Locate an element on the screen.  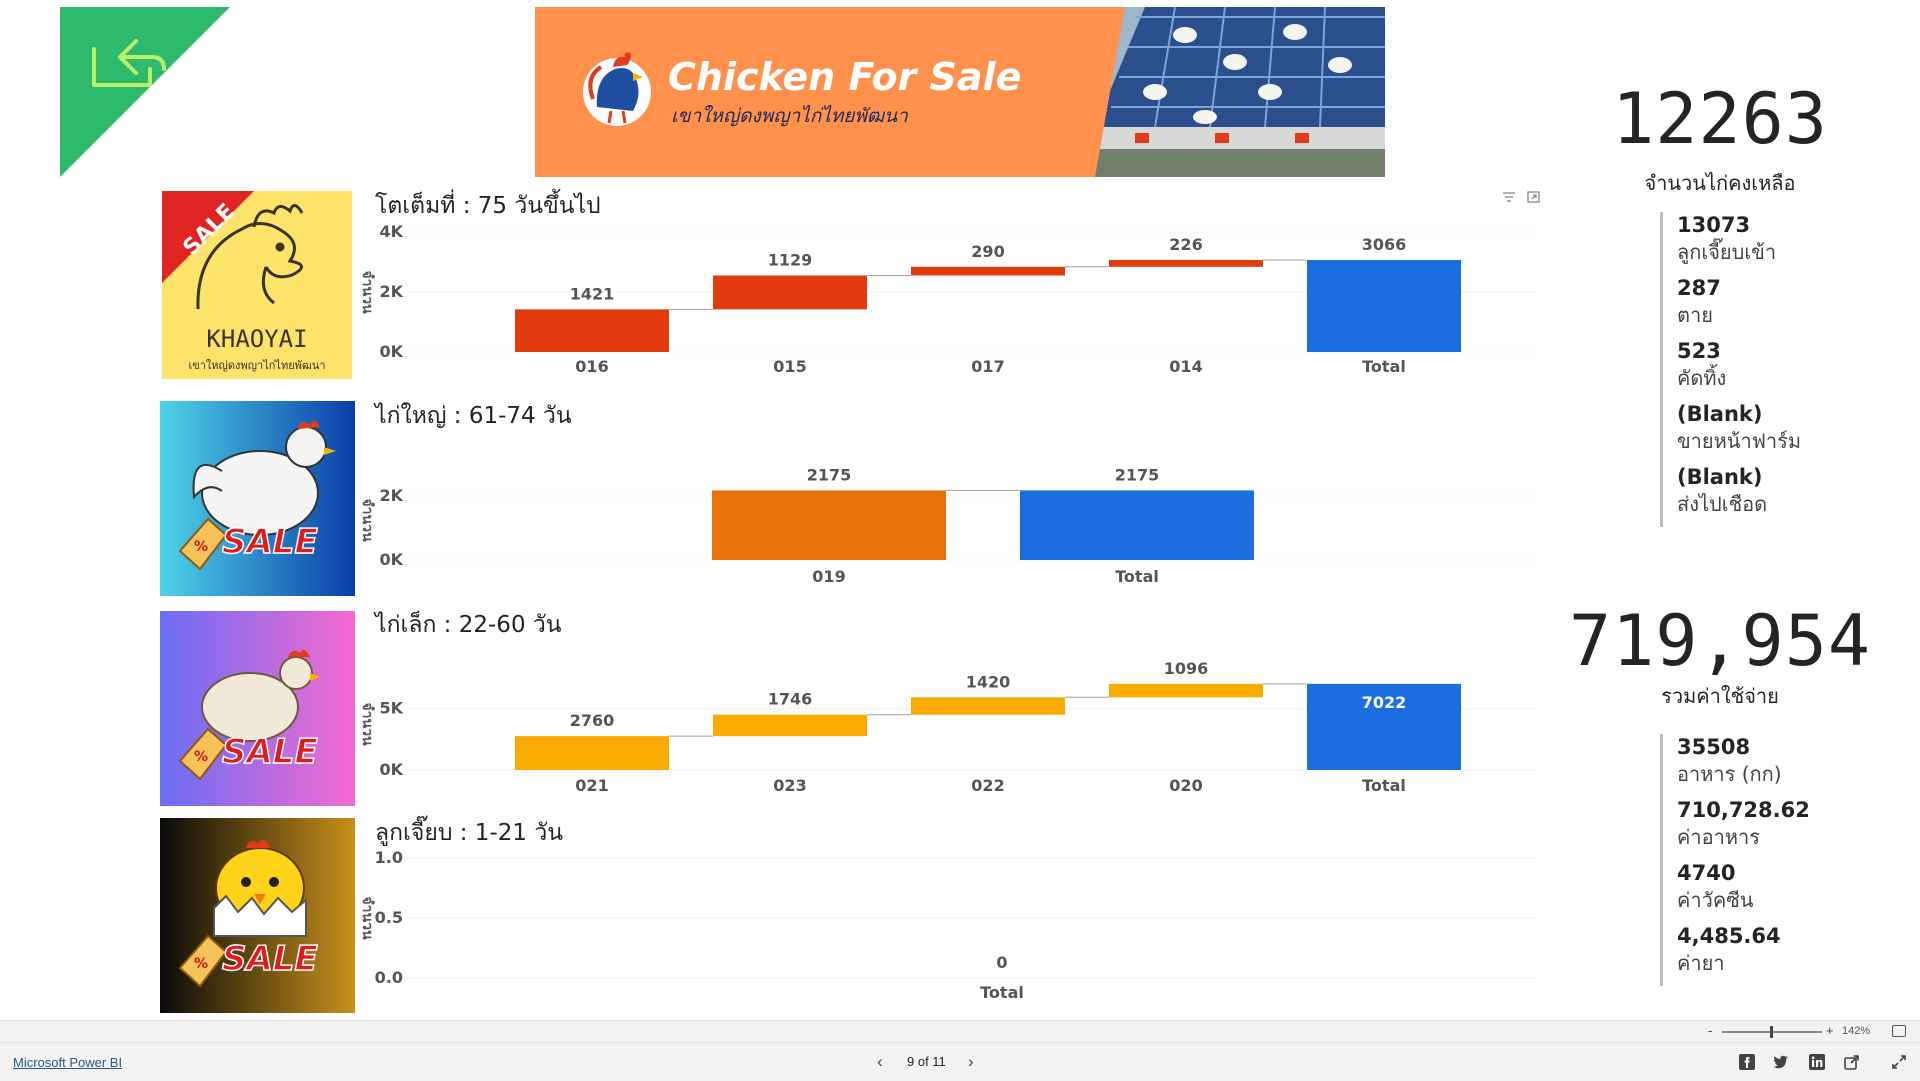
page-indicator: 9 of 11 is located at coordinates (926, 1061).